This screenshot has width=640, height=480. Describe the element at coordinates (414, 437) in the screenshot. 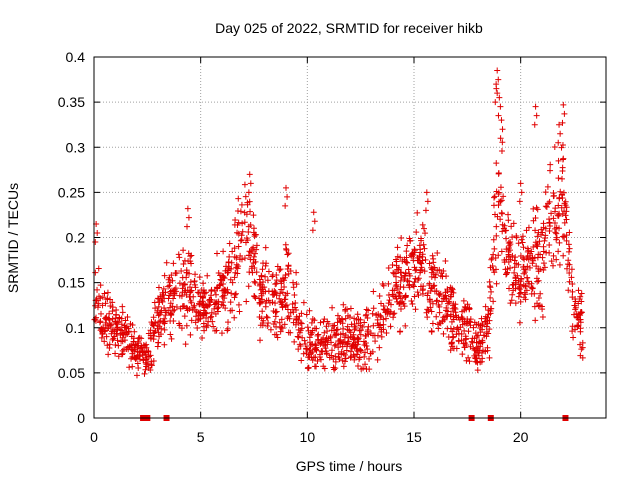

I see `x-tick-label: 15` at that location.